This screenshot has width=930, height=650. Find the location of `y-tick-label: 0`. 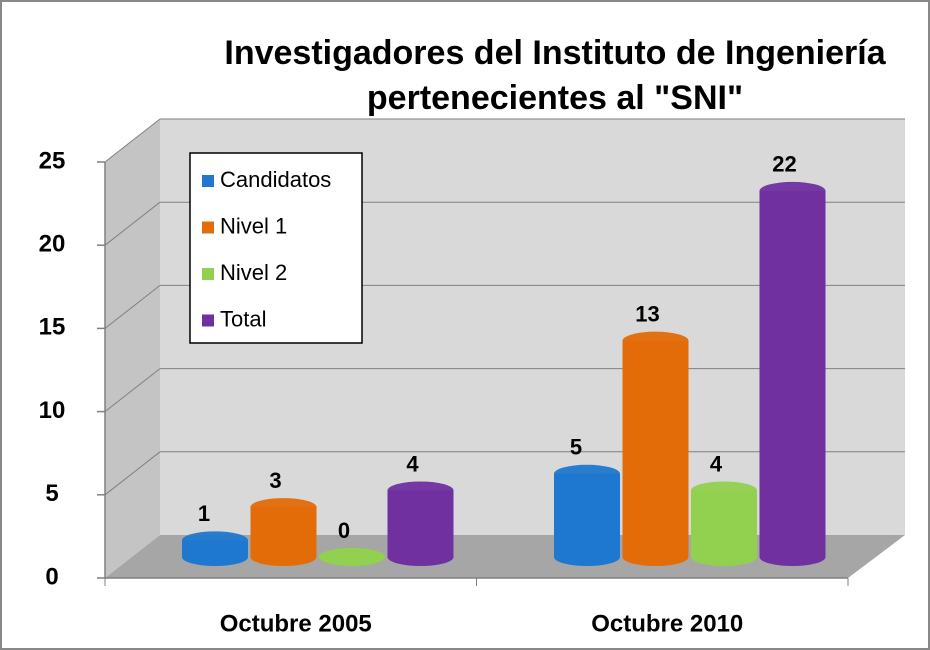

y-tick-label: 0 is located at coordinates (51, 576).